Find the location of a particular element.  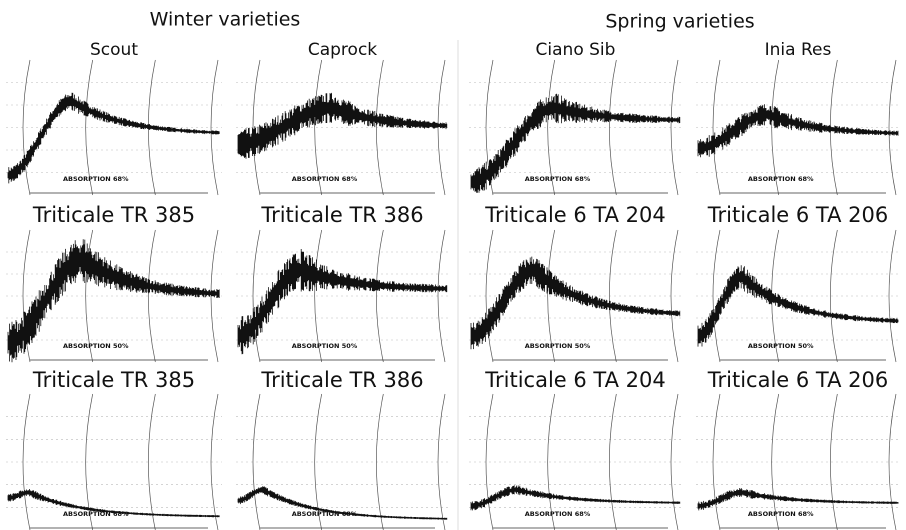

panel-title: Inia Res is located at coordinates (798, 50).